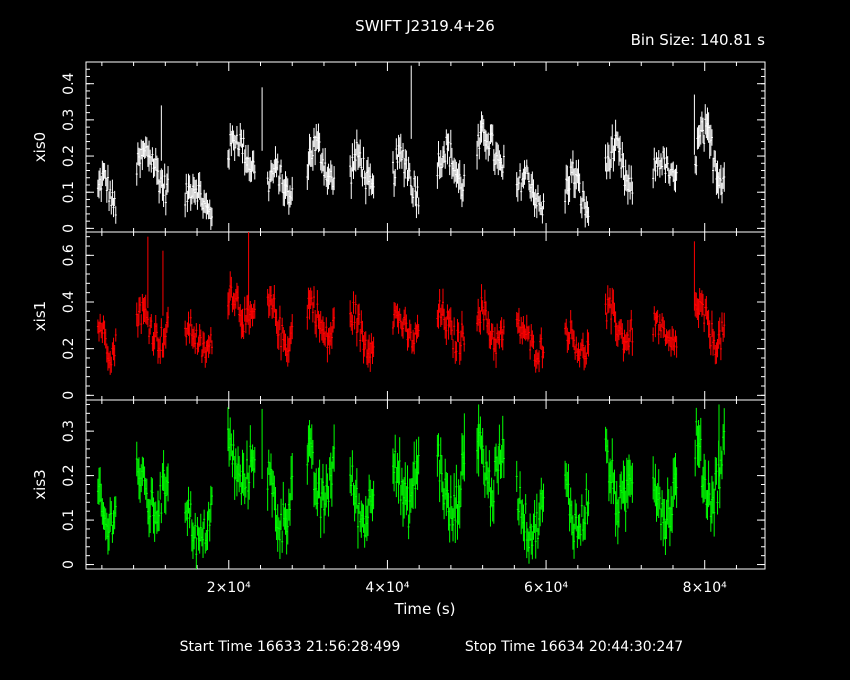  I want to click on y-axis-label: xis3, so click(40, 484).